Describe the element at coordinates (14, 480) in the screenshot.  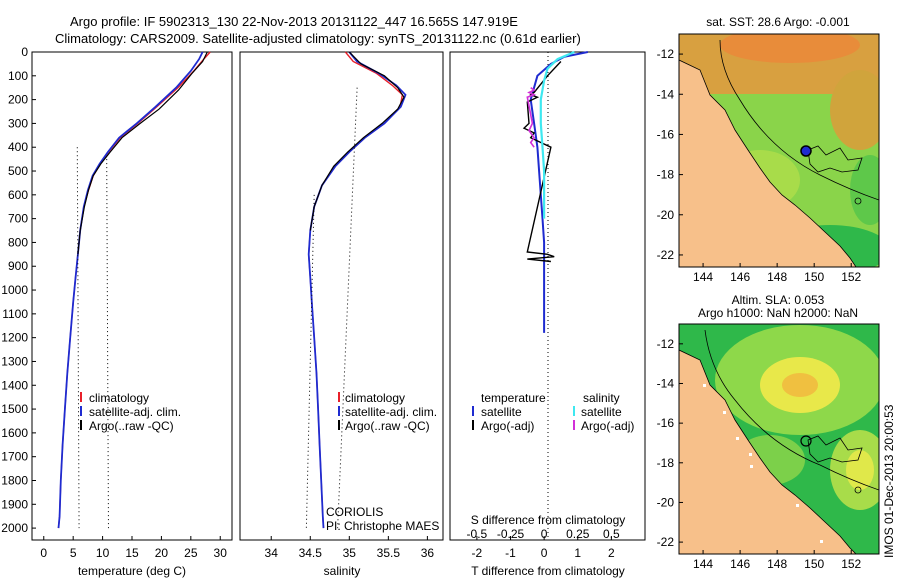
I see `depth-tick-label: 1800` at that location.